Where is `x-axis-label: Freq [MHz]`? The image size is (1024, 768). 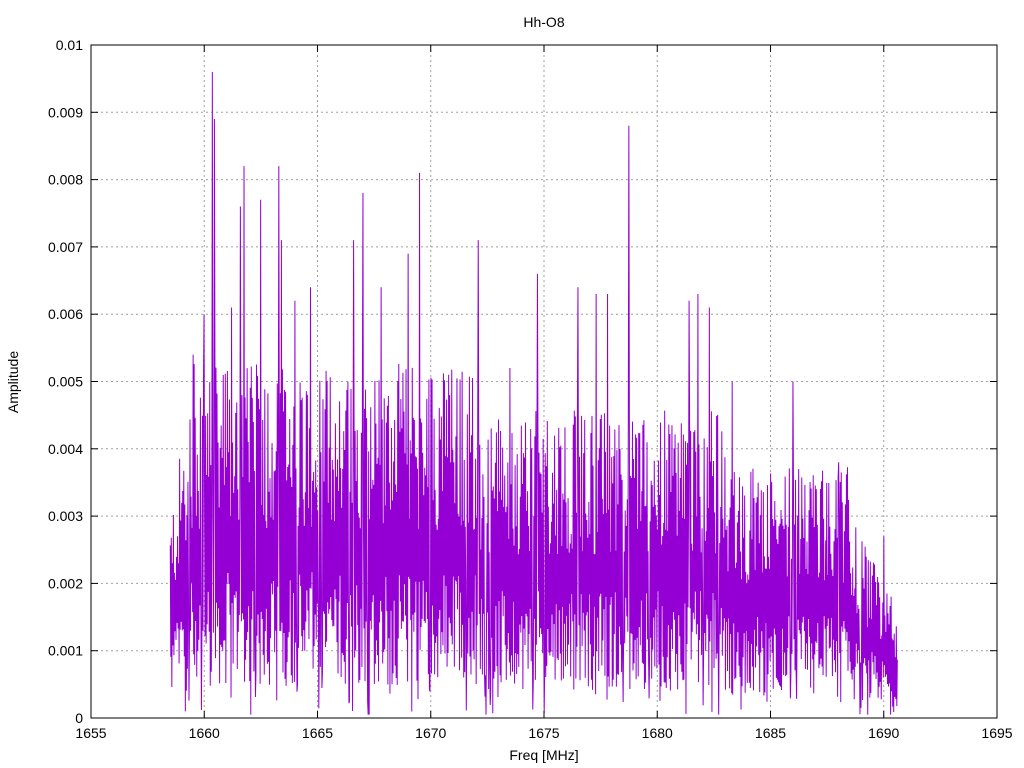
x-axis-label: Freq [MHz] is located at coordinates (543, 755).